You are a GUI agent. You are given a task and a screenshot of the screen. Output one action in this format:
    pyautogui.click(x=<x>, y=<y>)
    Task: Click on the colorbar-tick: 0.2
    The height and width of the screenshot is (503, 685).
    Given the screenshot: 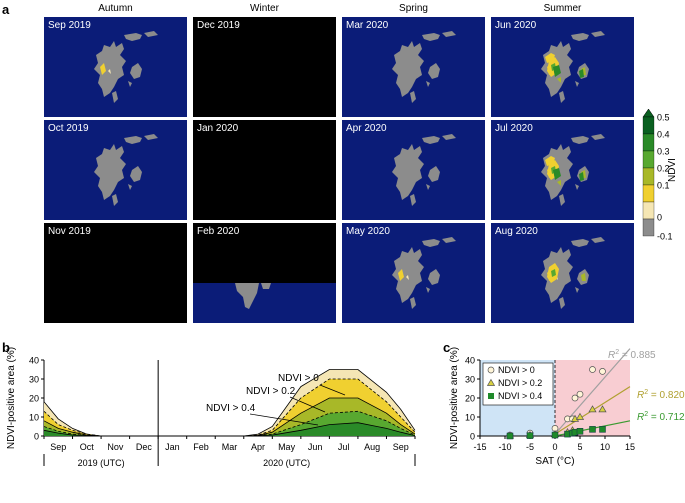 What is the action you would take?
    pyautogui.click(x=663, y=169)
    